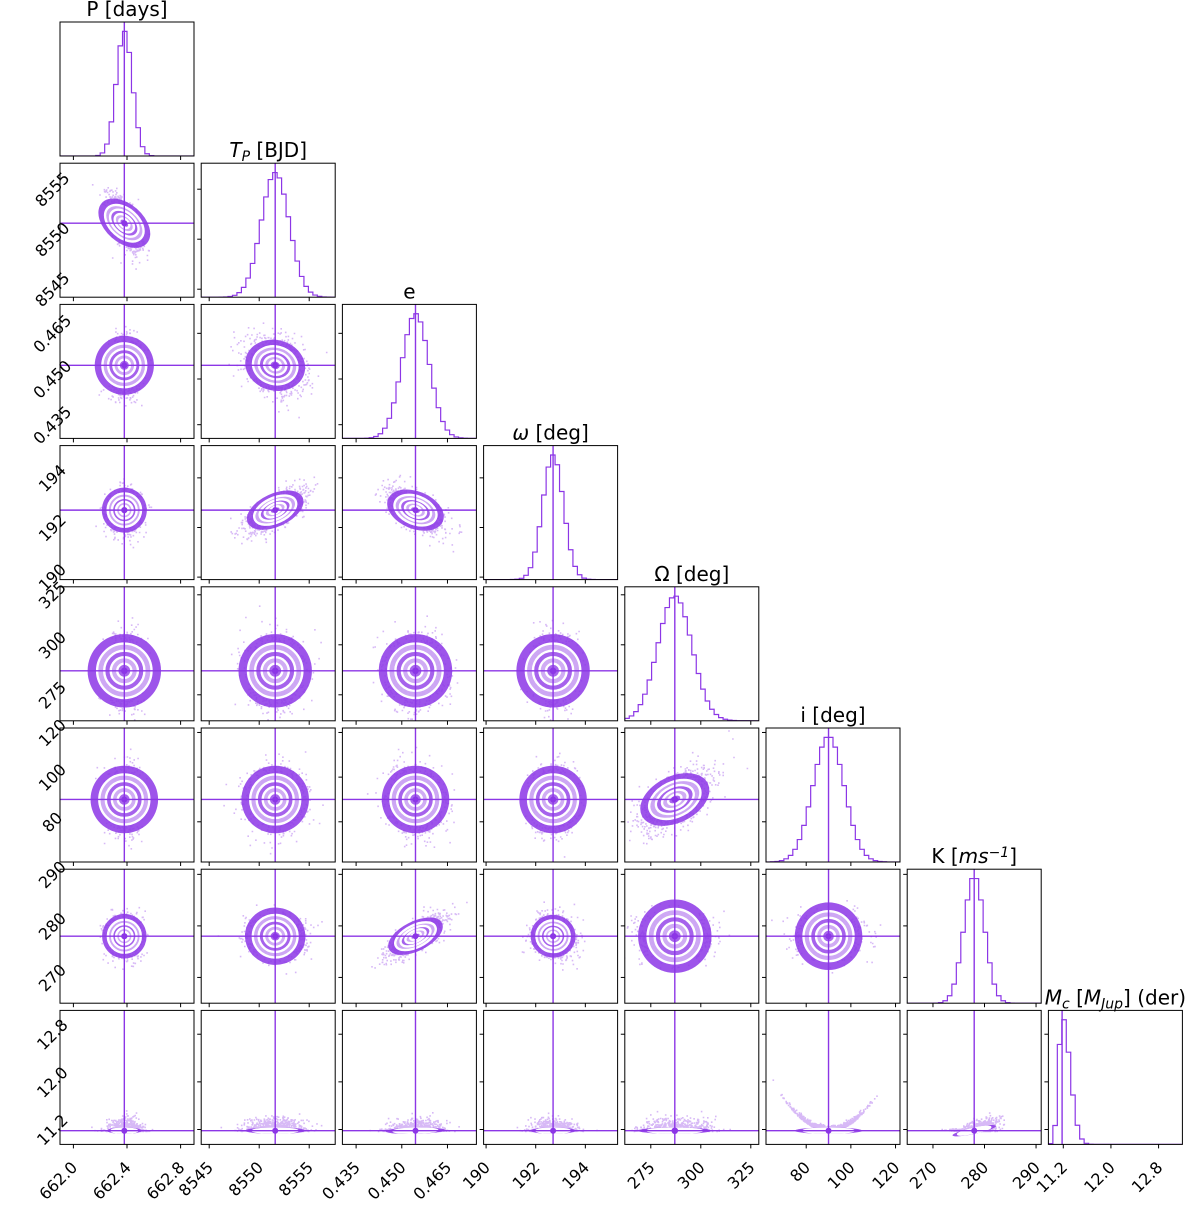 The width and height of the screenshot is (1200, 1207). Describe the element at coordinates (1115, 998) in the screenshot. I see `param-title-7: Mc [MJup] (der)` at that location.